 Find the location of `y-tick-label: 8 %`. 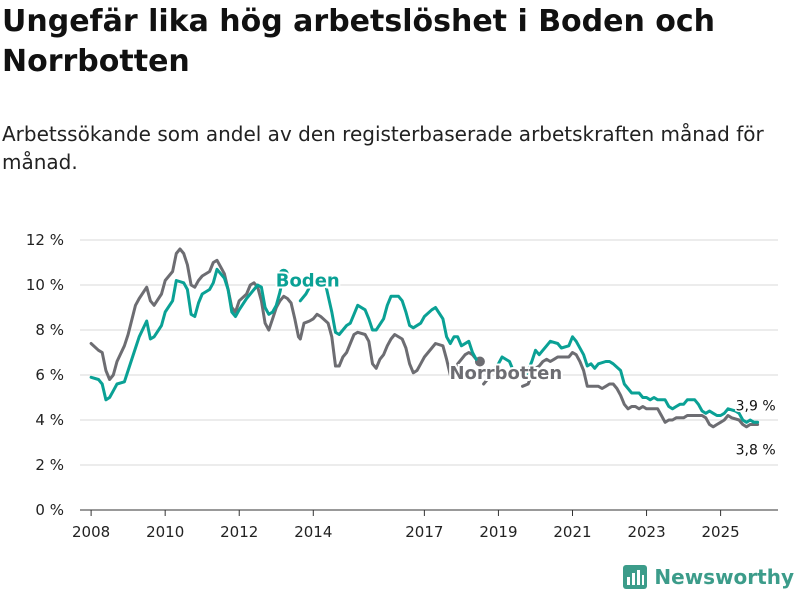

y-tick-label: 8 % is located at coordinates (49, 330).